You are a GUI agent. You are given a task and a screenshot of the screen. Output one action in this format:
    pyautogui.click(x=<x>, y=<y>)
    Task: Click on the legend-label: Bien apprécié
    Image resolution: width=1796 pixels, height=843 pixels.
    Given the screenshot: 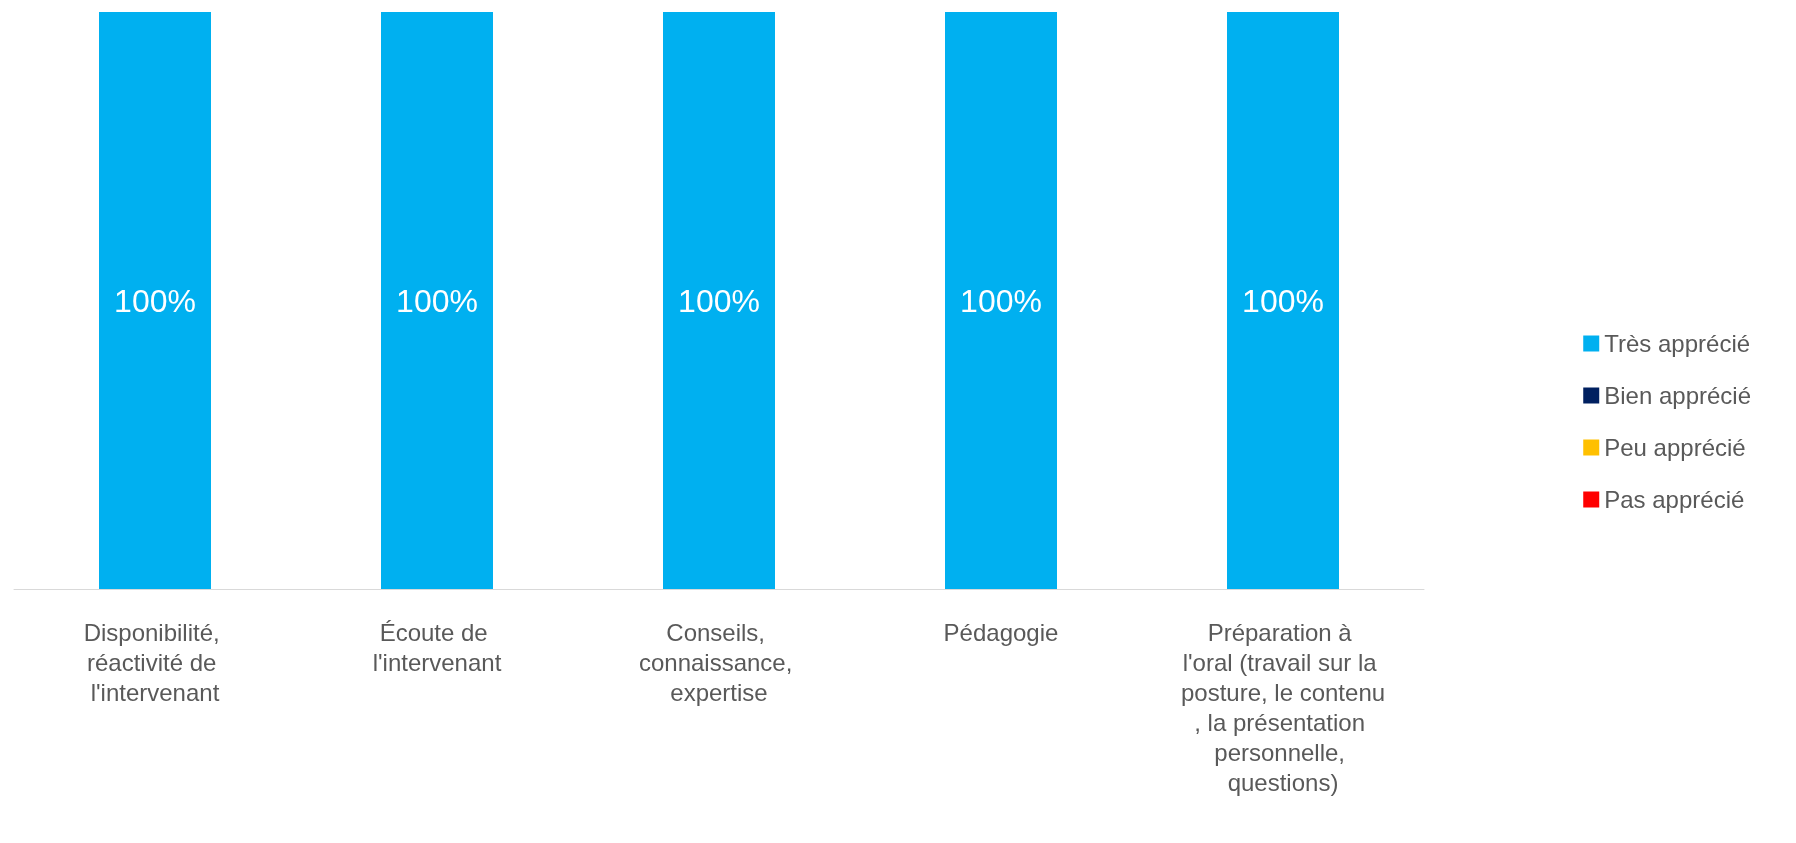 What is the action you would take?
    pyautogui.click(x=1677, y=395)
    